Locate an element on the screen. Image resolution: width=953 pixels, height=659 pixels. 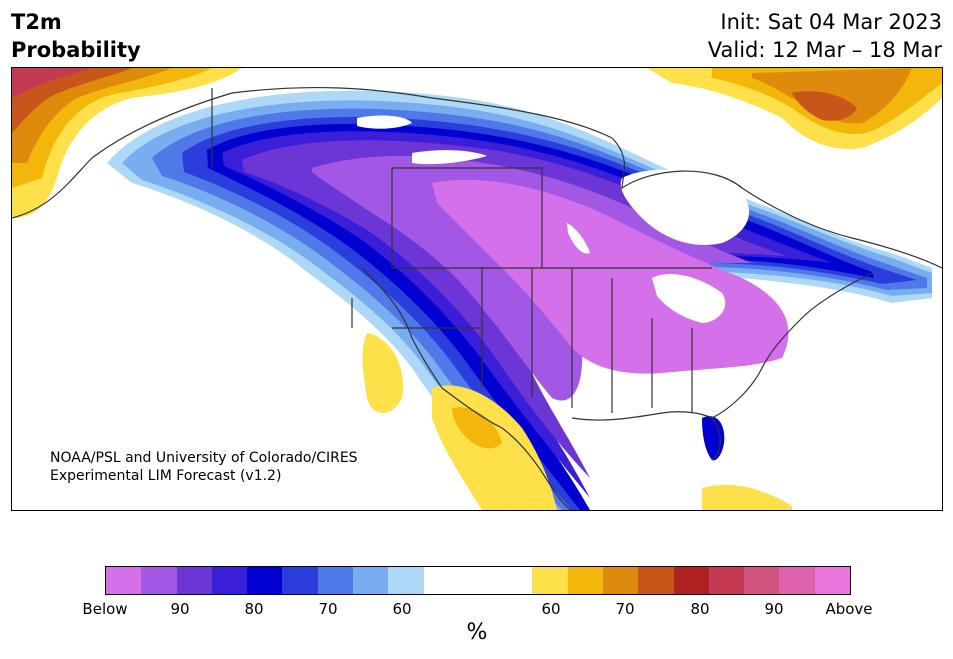
credit-line-2: Experimental LIM Forecast (v1.2) is located at coordinates (166, 476).